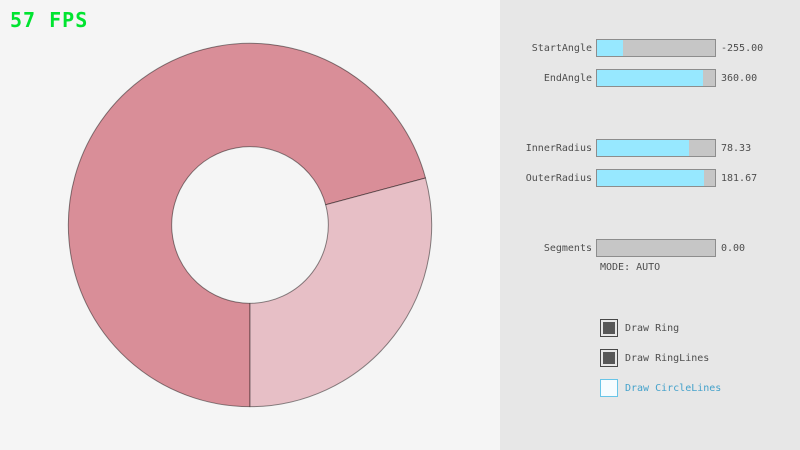 This screenshot has height=450, width=800. I want to click on slider-outer-radius, so click(656, 178).